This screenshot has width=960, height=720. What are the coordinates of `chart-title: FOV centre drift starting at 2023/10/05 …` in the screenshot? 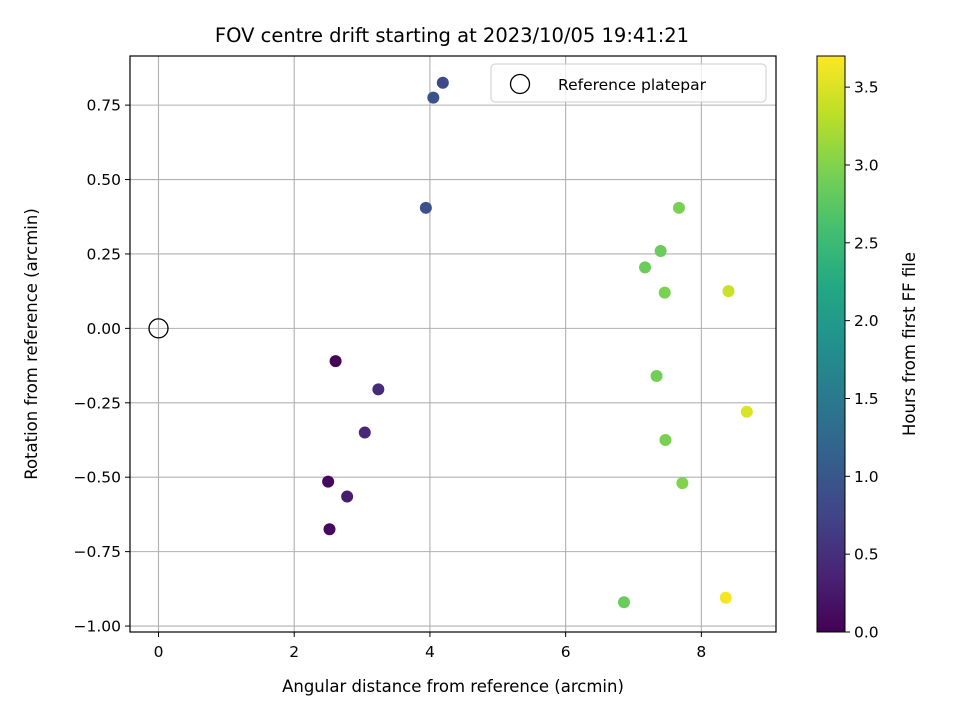 It's located at (452, 35).